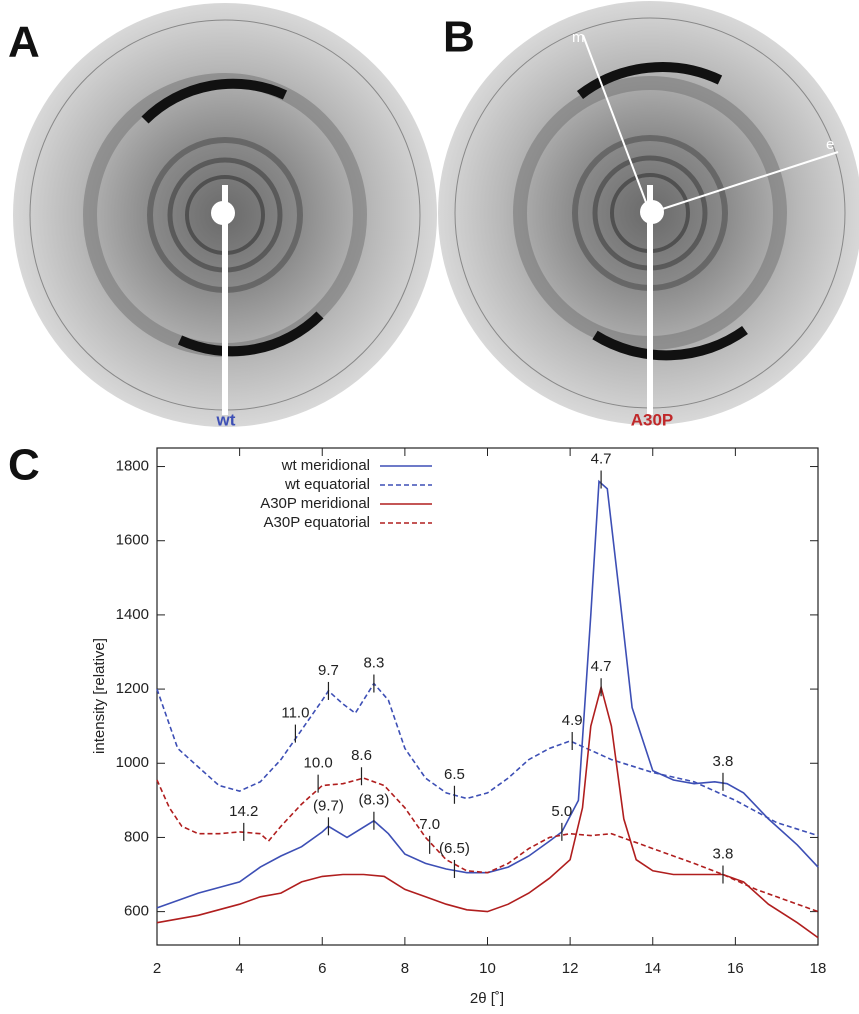 The width and height of the screenshot is (859, 1014). I want to click on peak-label: (8.3), so click(373, 800).